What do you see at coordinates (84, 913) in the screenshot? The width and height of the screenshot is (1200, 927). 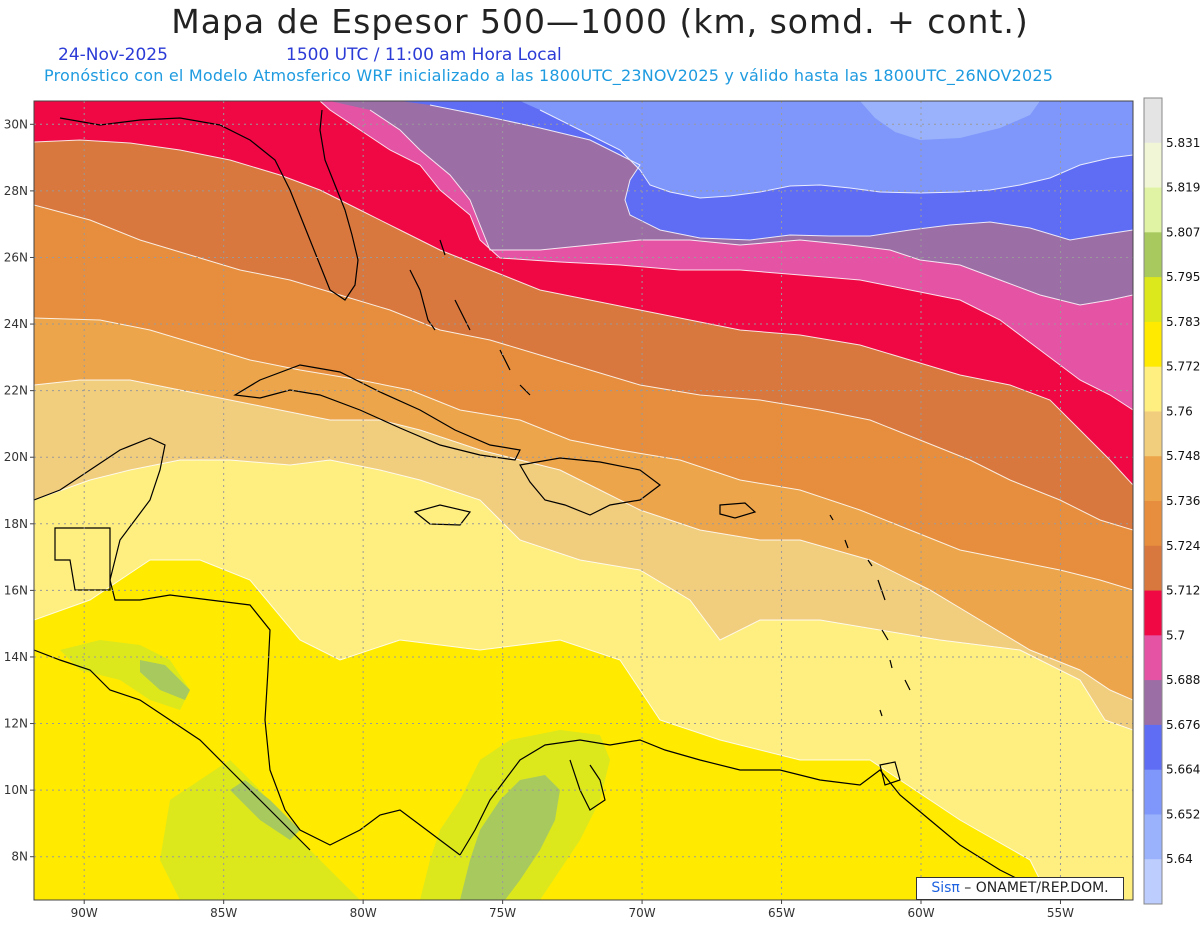 I see `lon-tick-label: 90W` at bounding box center [84, 913].